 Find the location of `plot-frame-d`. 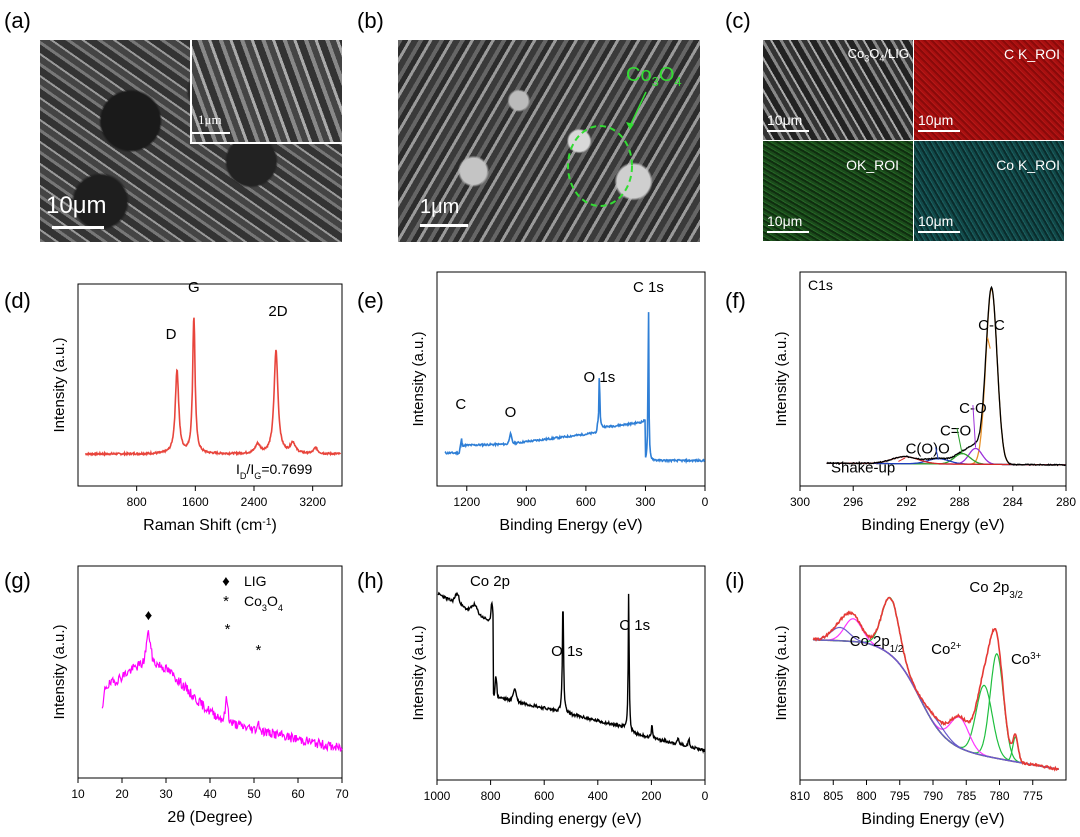

plot-frame-d is located at coordinates (210, 385).